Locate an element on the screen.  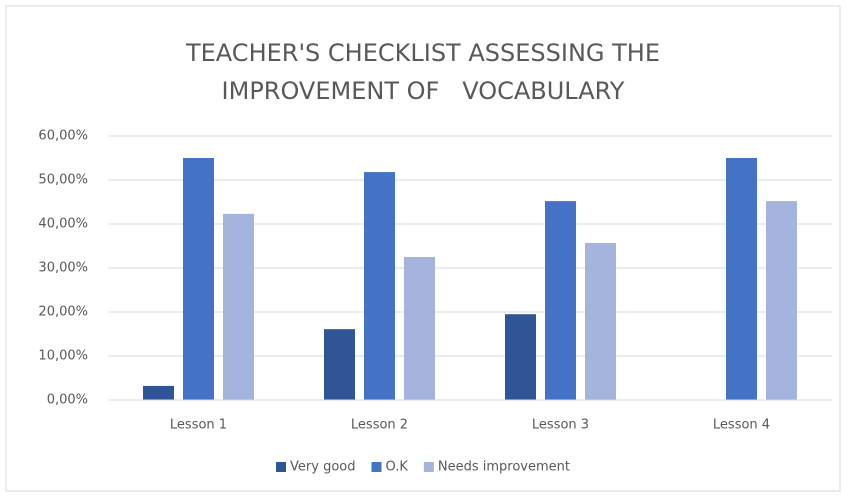
x-tick-label: Lesson 1 is located at coordinates (198, 425).